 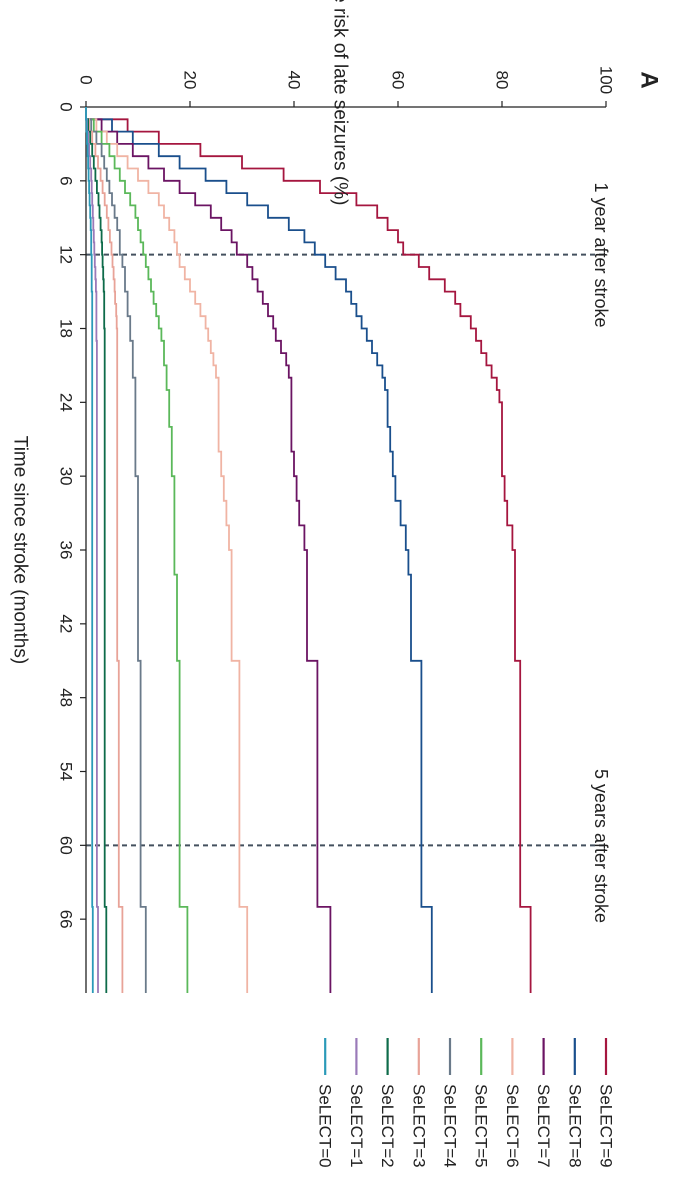 I want to click on legend-label: SeLECT=0, so click(x=325, y=1126).